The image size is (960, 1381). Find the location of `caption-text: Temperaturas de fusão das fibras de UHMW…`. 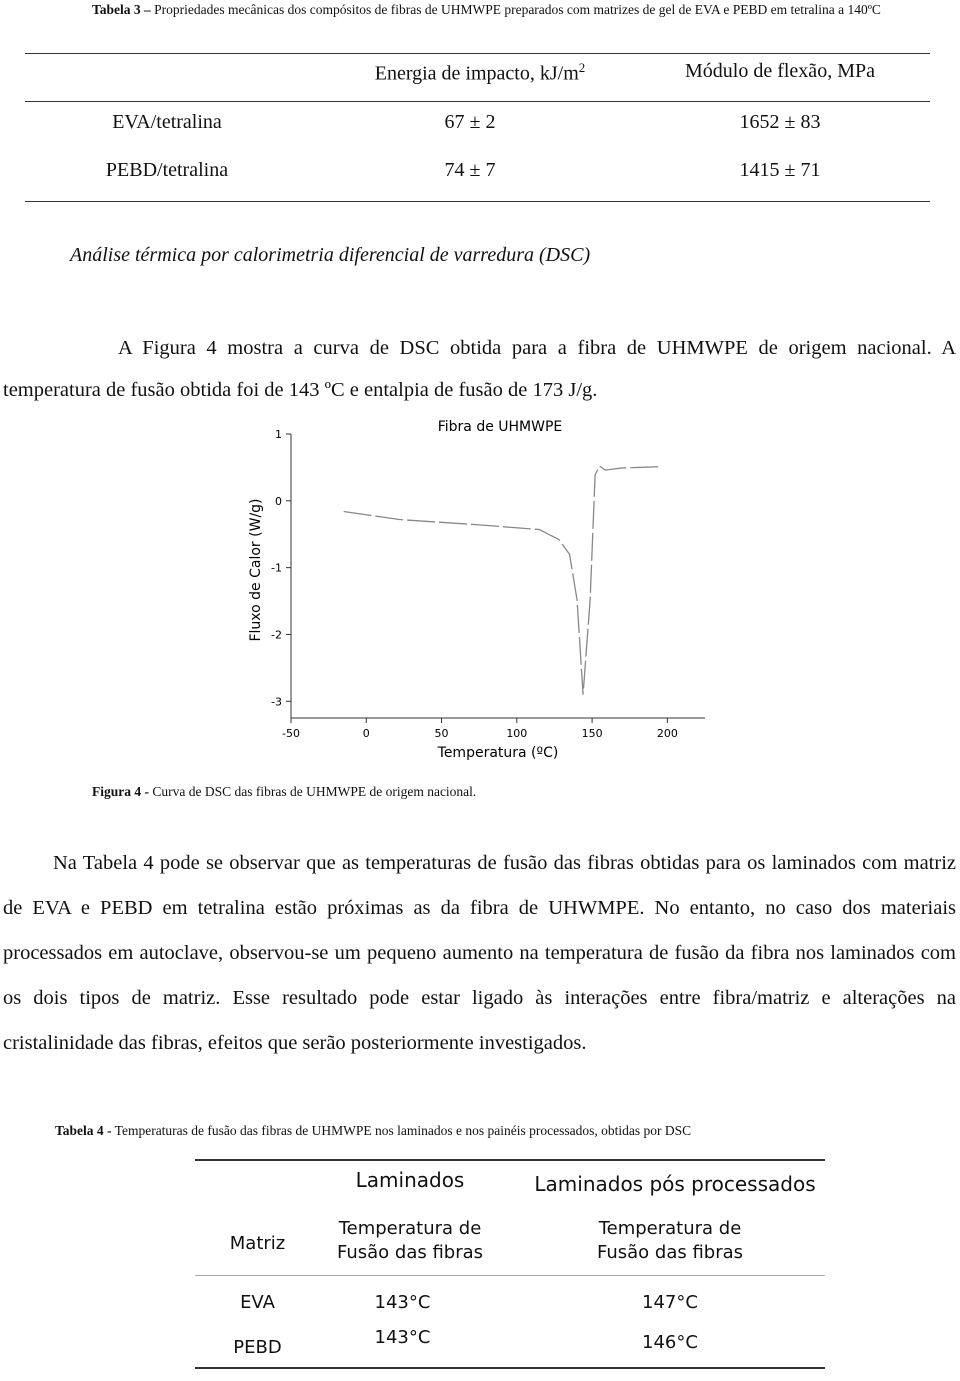

caption-text: Temperaturas de fusão das fibras de UHMW… is located at coordinates (403, 1130).